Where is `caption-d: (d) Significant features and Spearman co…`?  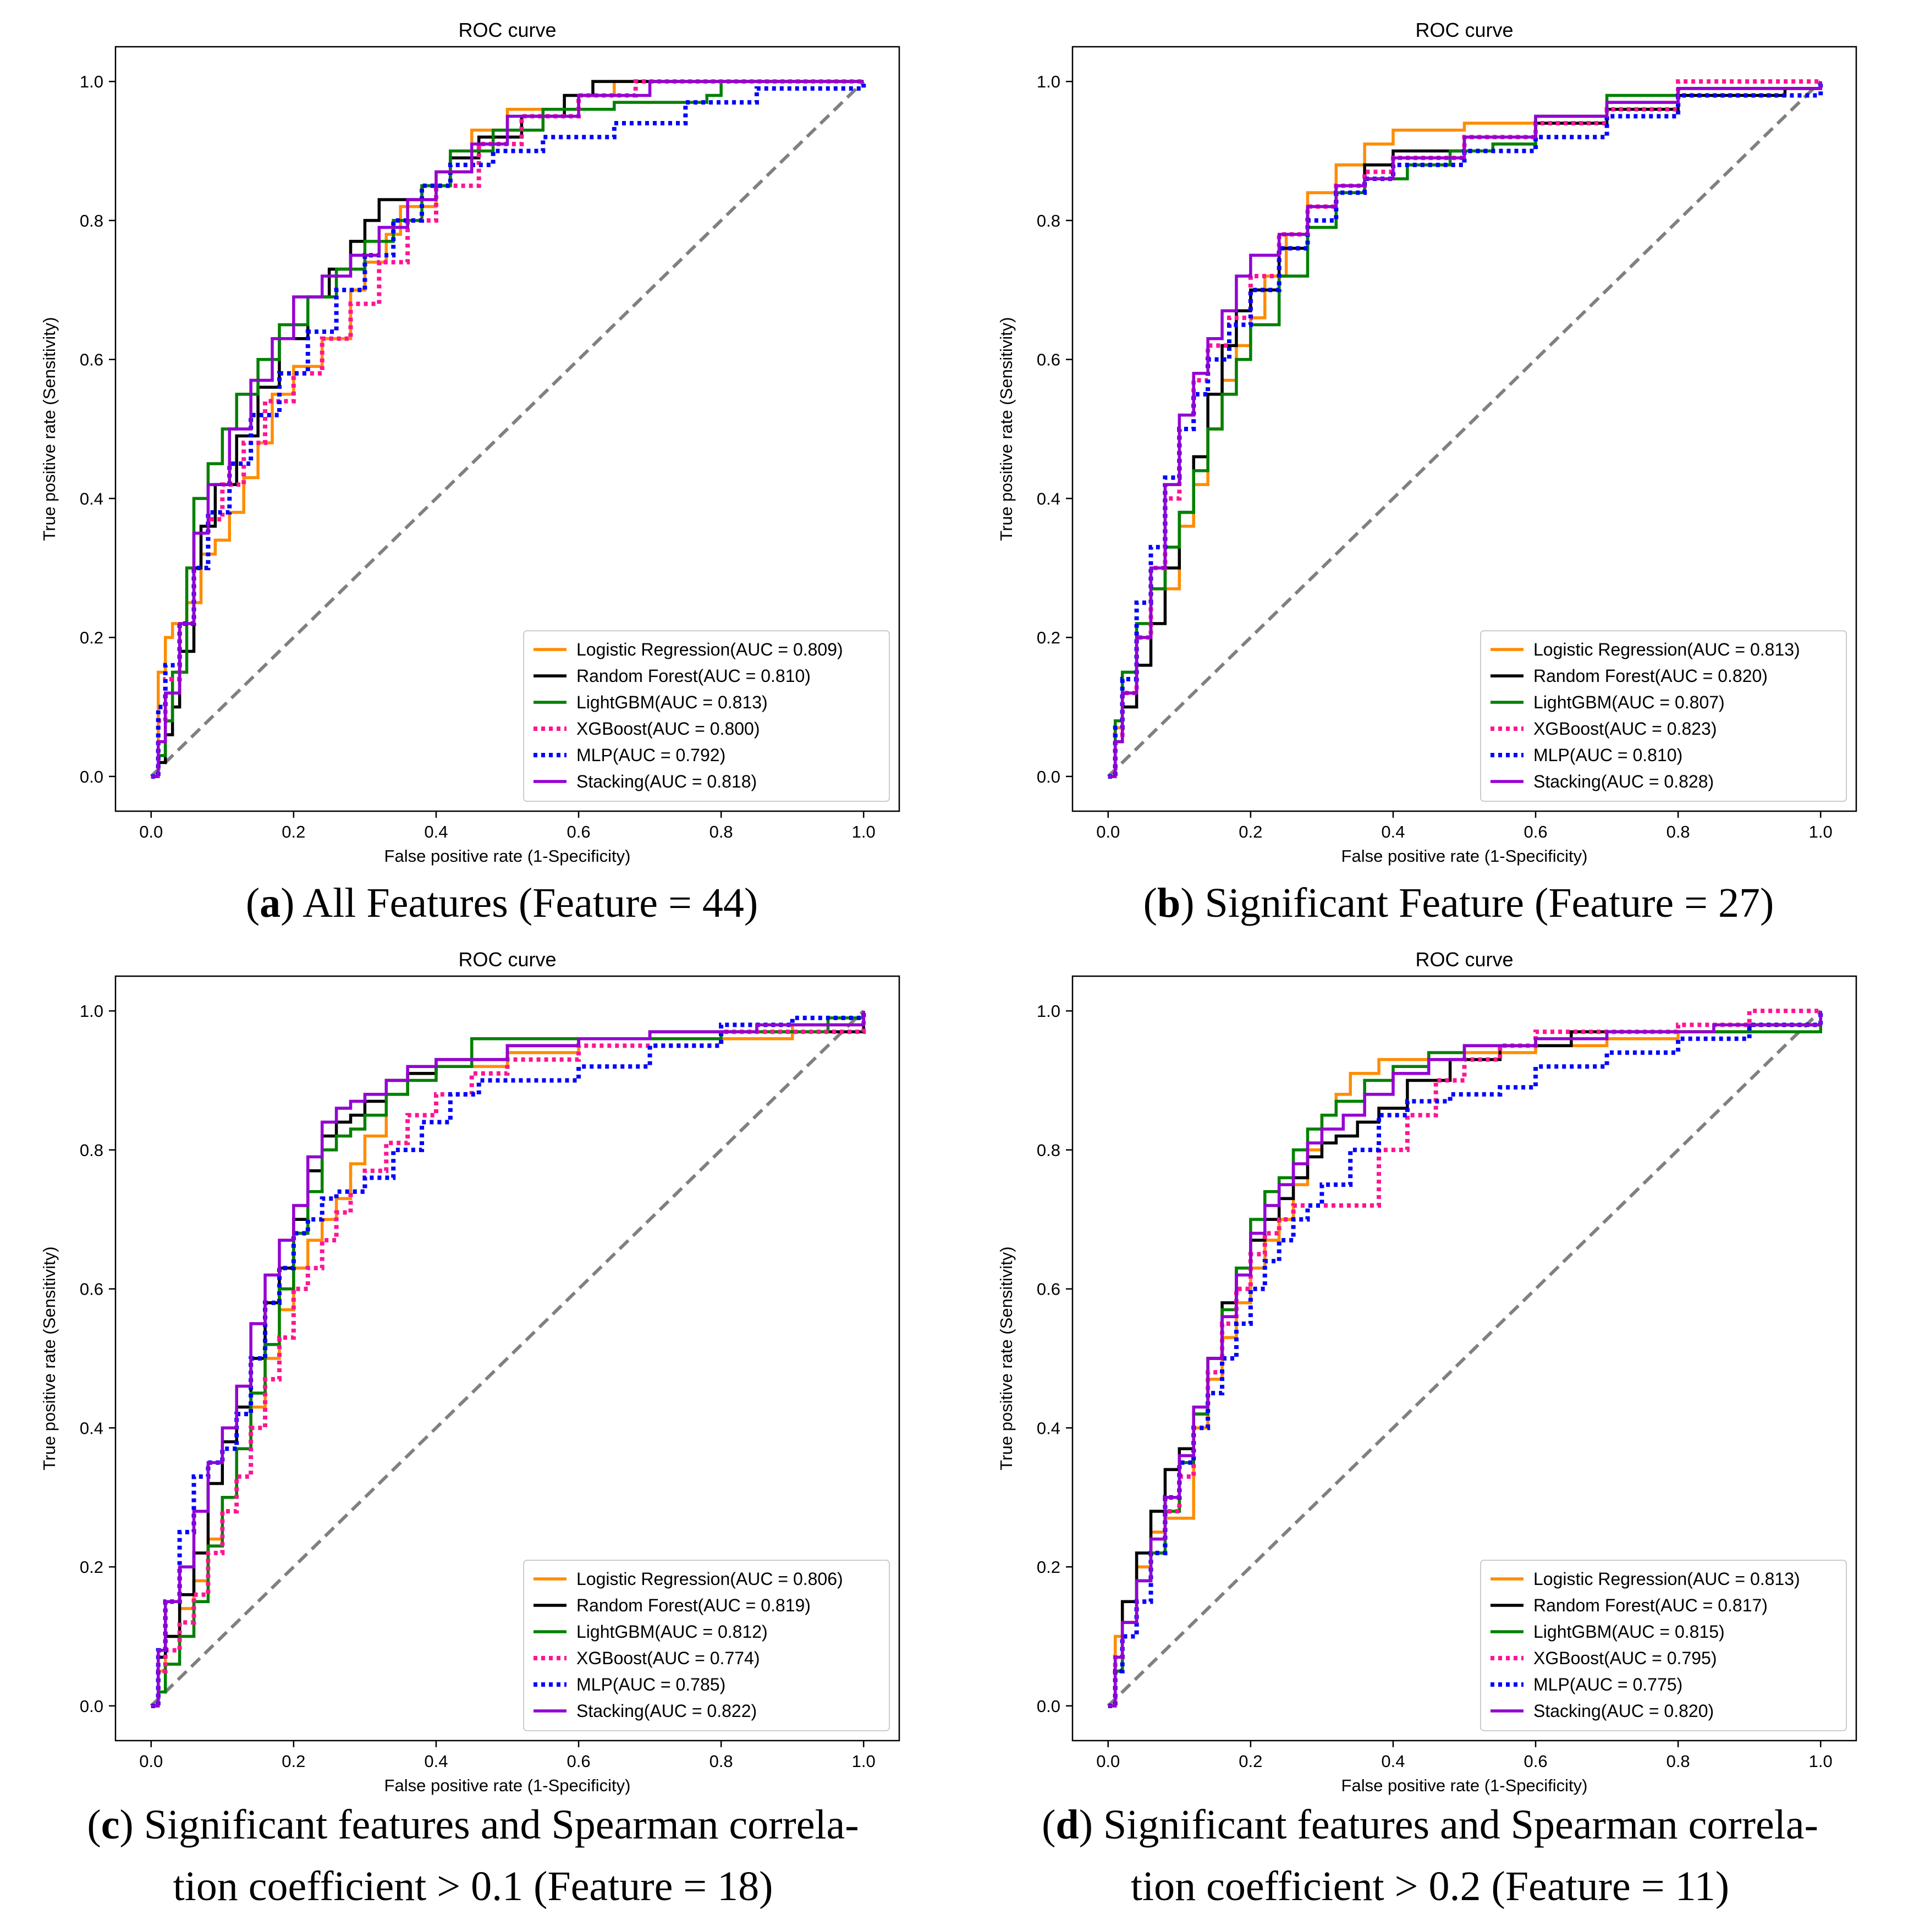
caption-d: (d) Significant features and Spearman co… is located at coordinates (1430, 1855).